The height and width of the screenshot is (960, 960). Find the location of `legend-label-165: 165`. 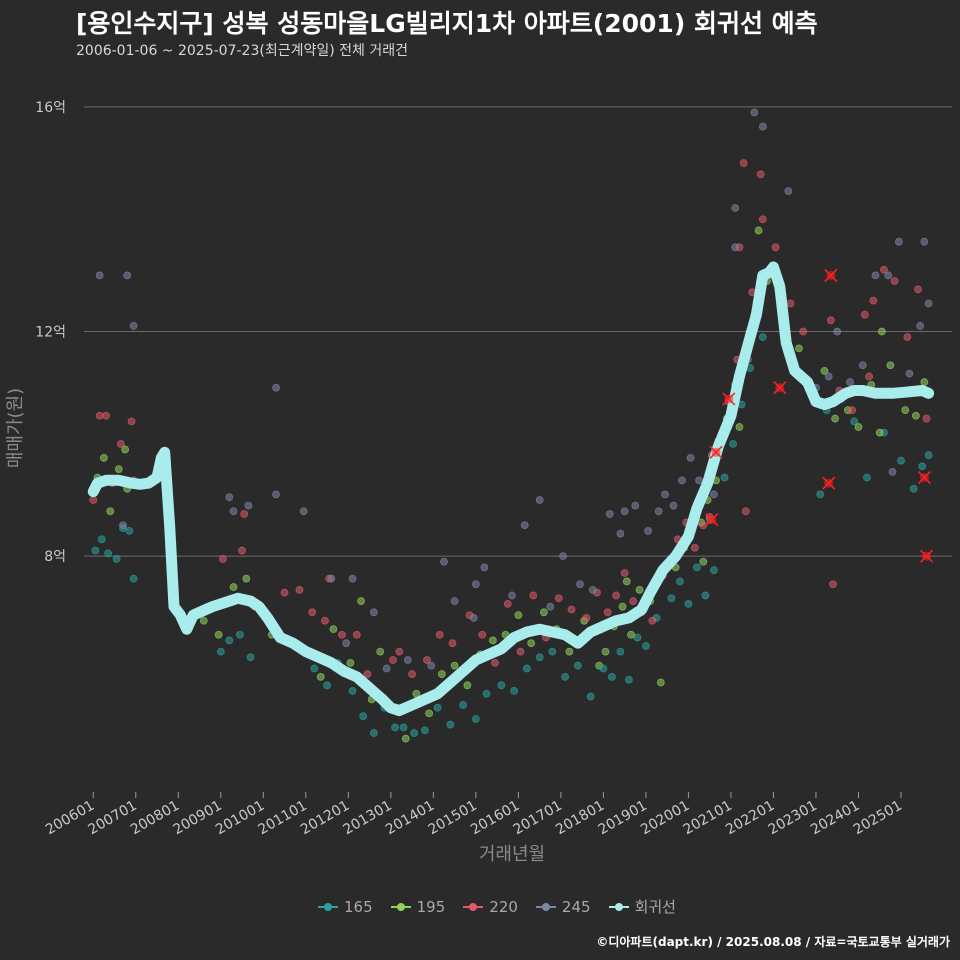

legend-label-165: 165 is located at coordinates (358, 906).